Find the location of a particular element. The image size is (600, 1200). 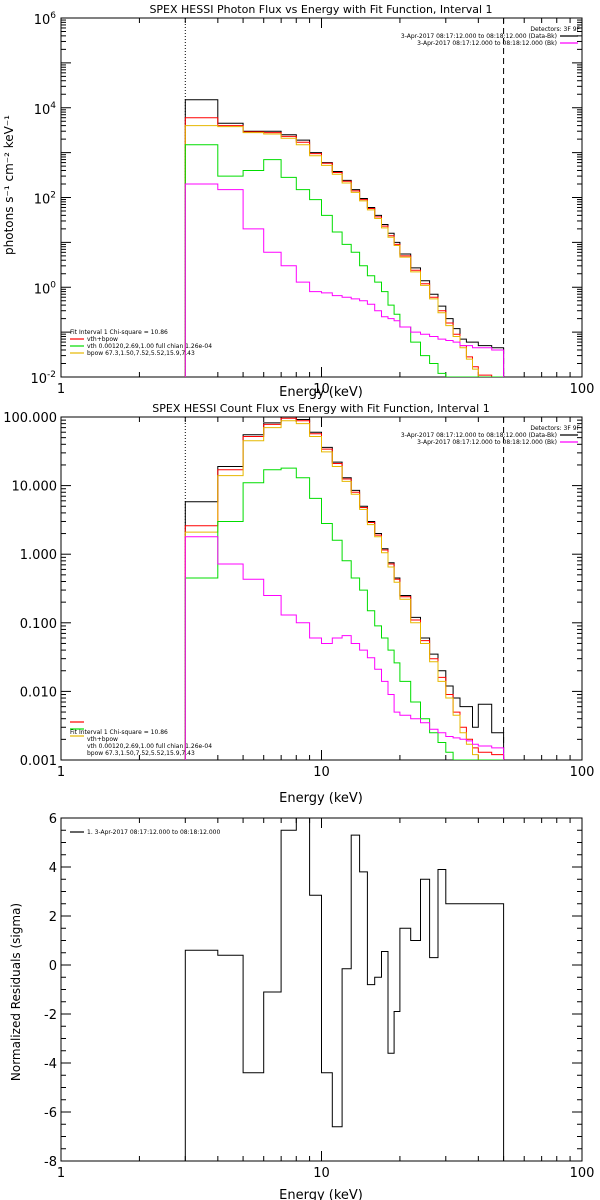

panel1-x-tick-label: 10 is located at coordinates (321, 389).